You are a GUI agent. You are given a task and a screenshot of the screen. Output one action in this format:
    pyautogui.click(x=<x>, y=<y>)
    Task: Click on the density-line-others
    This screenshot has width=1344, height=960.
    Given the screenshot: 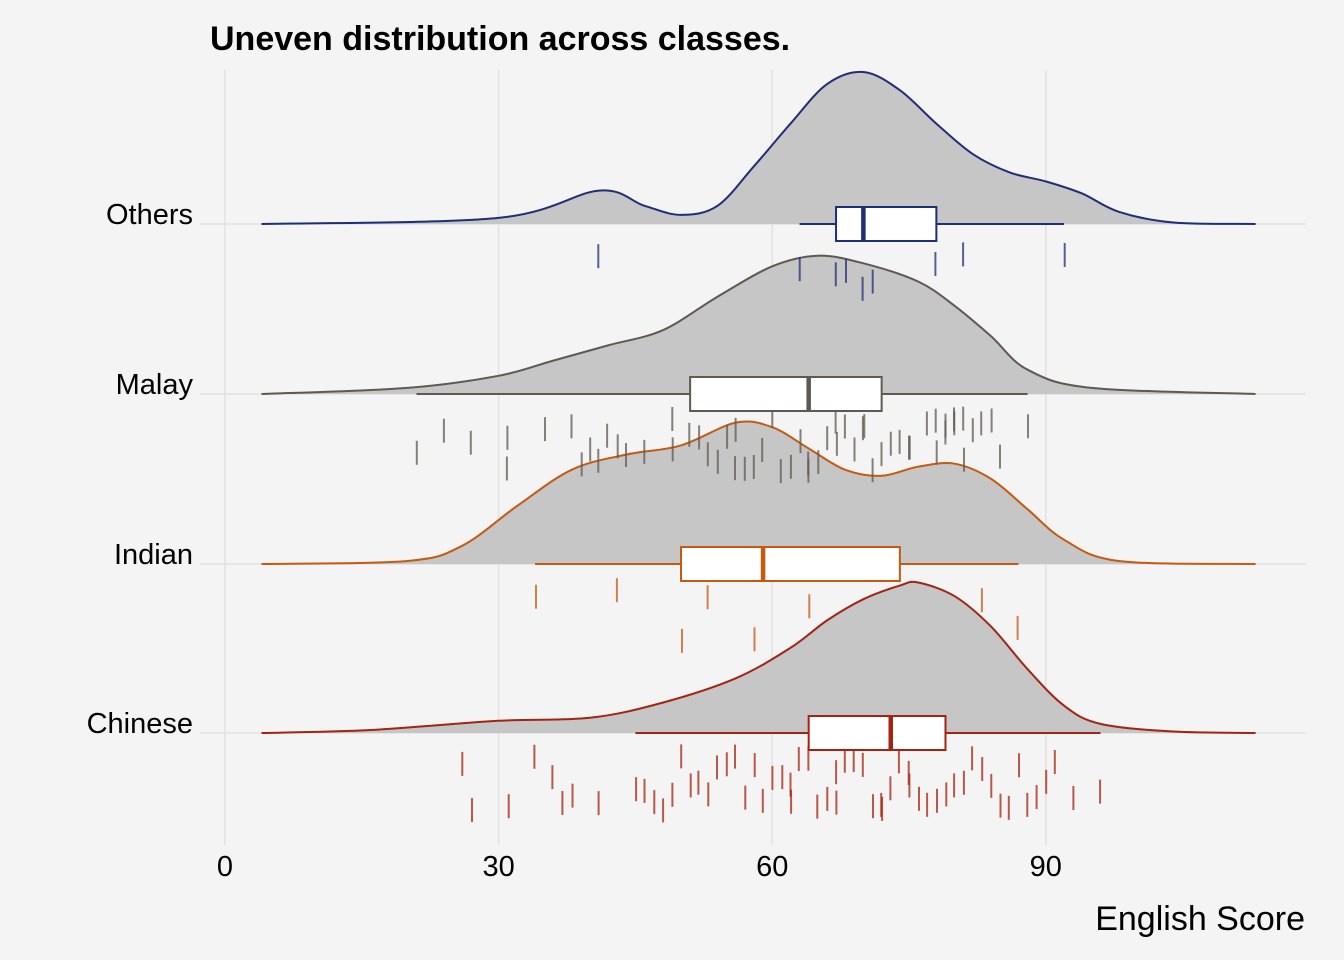 What is the action you would take?
    pyautogui.click(x=758, y=147)
    